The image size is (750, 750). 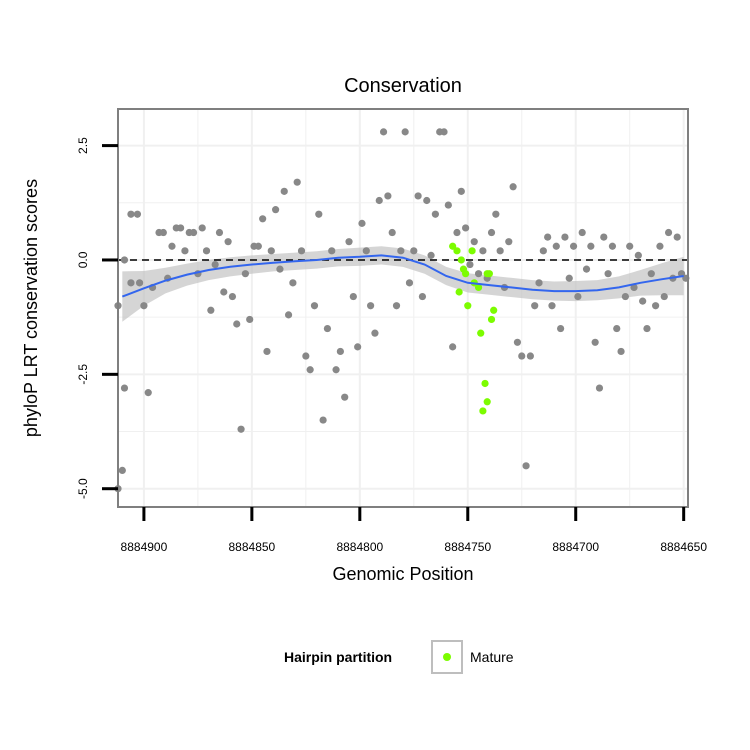 I want to click on loess-smooth-line, so click(x=402, y=276).